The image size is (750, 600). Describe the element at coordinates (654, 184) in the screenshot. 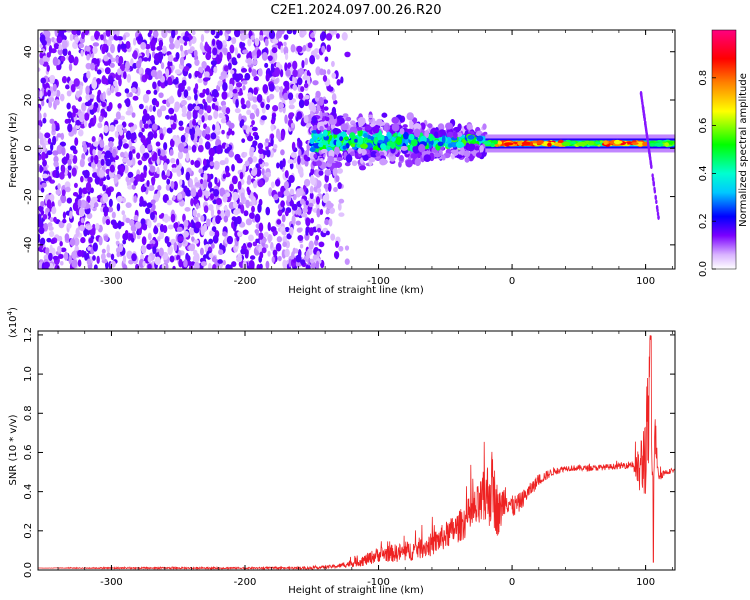

I see `streak-blob` at that location.